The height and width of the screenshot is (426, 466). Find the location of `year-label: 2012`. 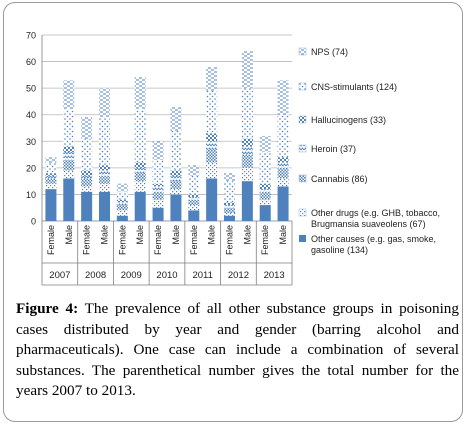

year-label: 2012 is located at coordinates (238, 275).